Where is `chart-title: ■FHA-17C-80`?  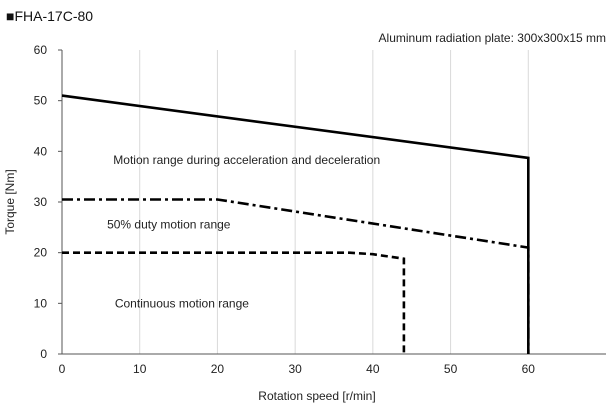
chart-title: ■FHA-17C-80 is located at coordinates (49, 16).